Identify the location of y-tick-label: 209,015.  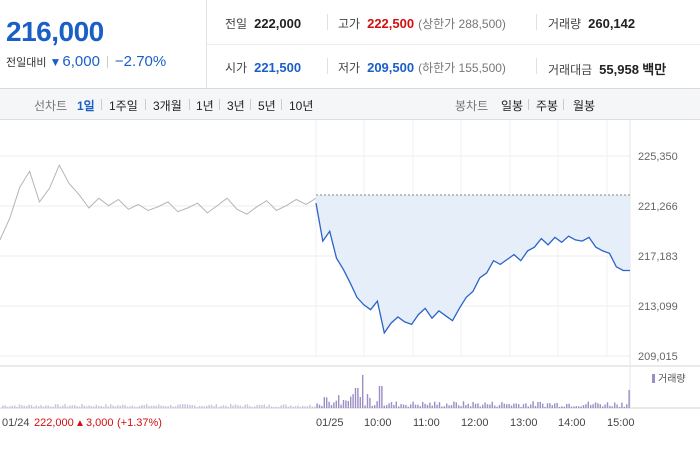
(658, 357).